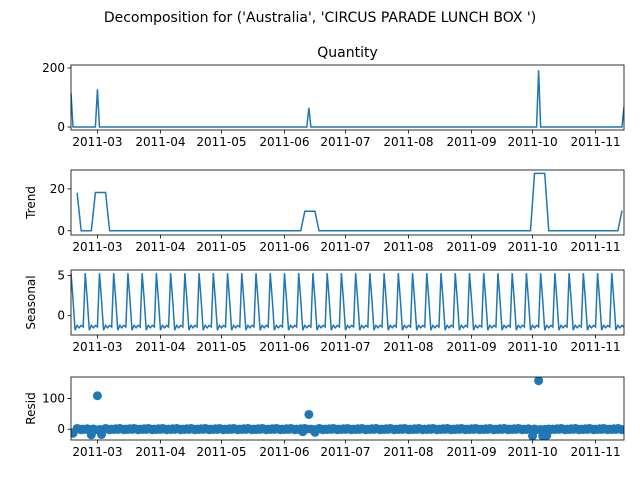 This screenshot has height=480, width=640. I want to click on data-layer-seasonal, so click(347, 302).